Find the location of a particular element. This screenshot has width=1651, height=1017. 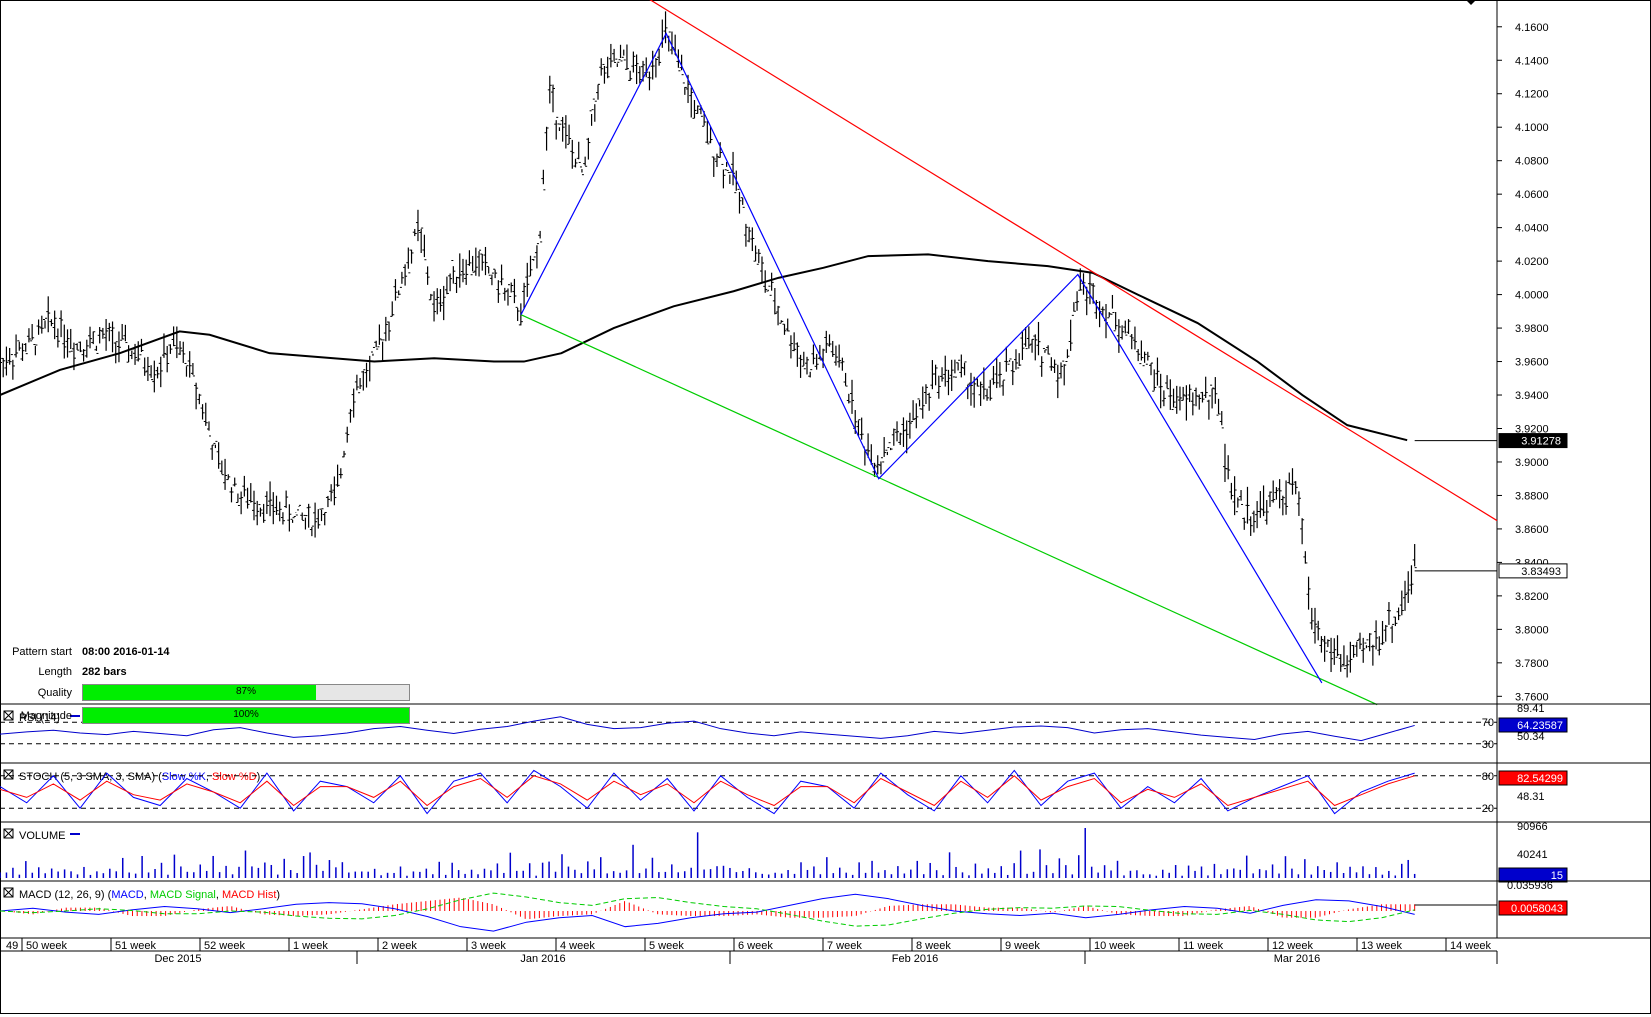

length-label: Length is located at coordinates (55, 672).